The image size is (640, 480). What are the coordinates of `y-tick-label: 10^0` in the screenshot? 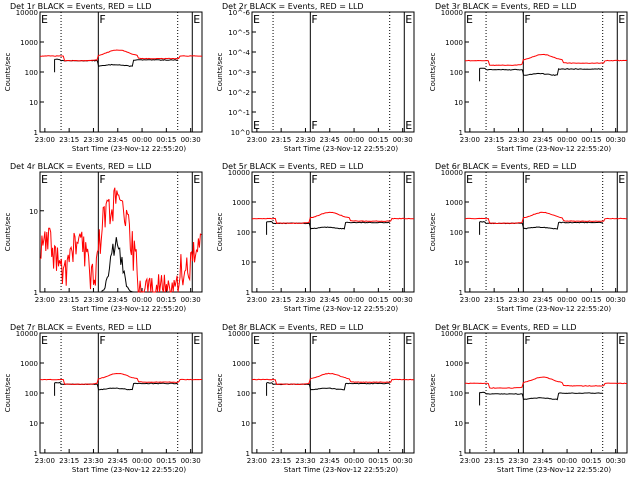 It's located at (240, 133).